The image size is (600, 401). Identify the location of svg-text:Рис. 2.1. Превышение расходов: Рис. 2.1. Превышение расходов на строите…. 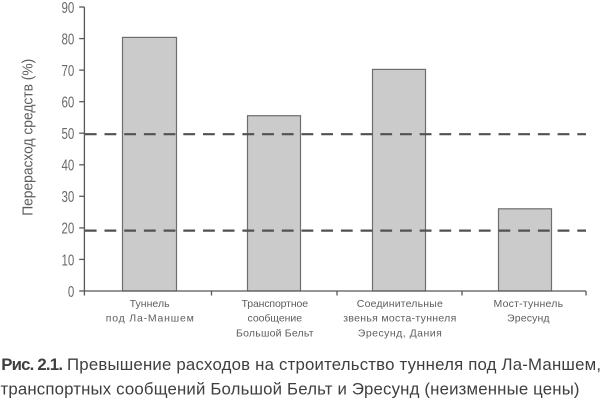
(300, 364).